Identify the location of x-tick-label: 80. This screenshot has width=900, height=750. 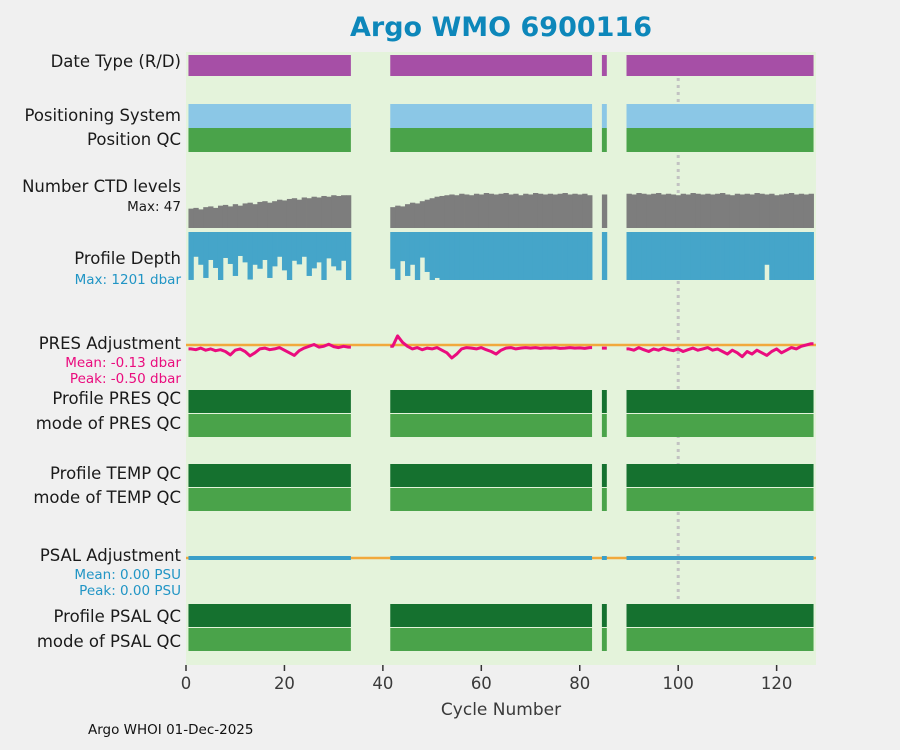
(579, 683).